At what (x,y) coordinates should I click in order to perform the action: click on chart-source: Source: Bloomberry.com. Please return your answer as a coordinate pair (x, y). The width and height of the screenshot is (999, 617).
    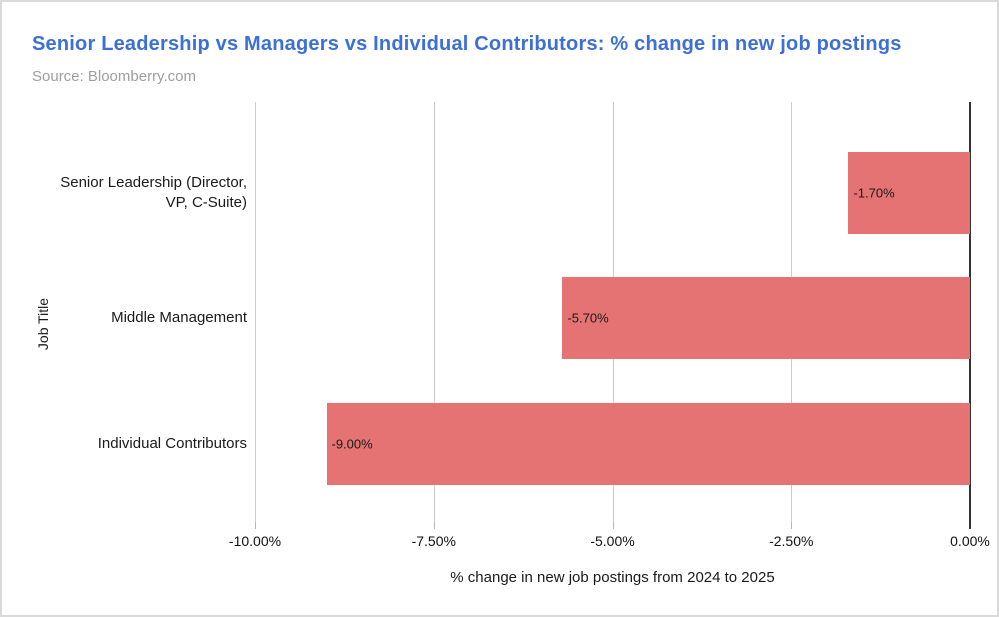
    Looking at the image, I should click on (114, 76).